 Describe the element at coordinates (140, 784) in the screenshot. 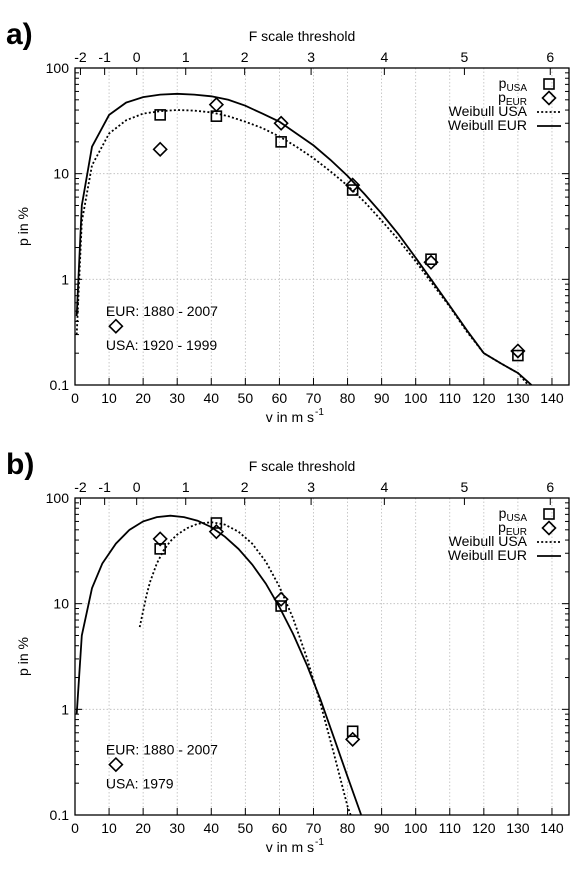

I see `annotation-usa-period: USA: 1979` at that location.